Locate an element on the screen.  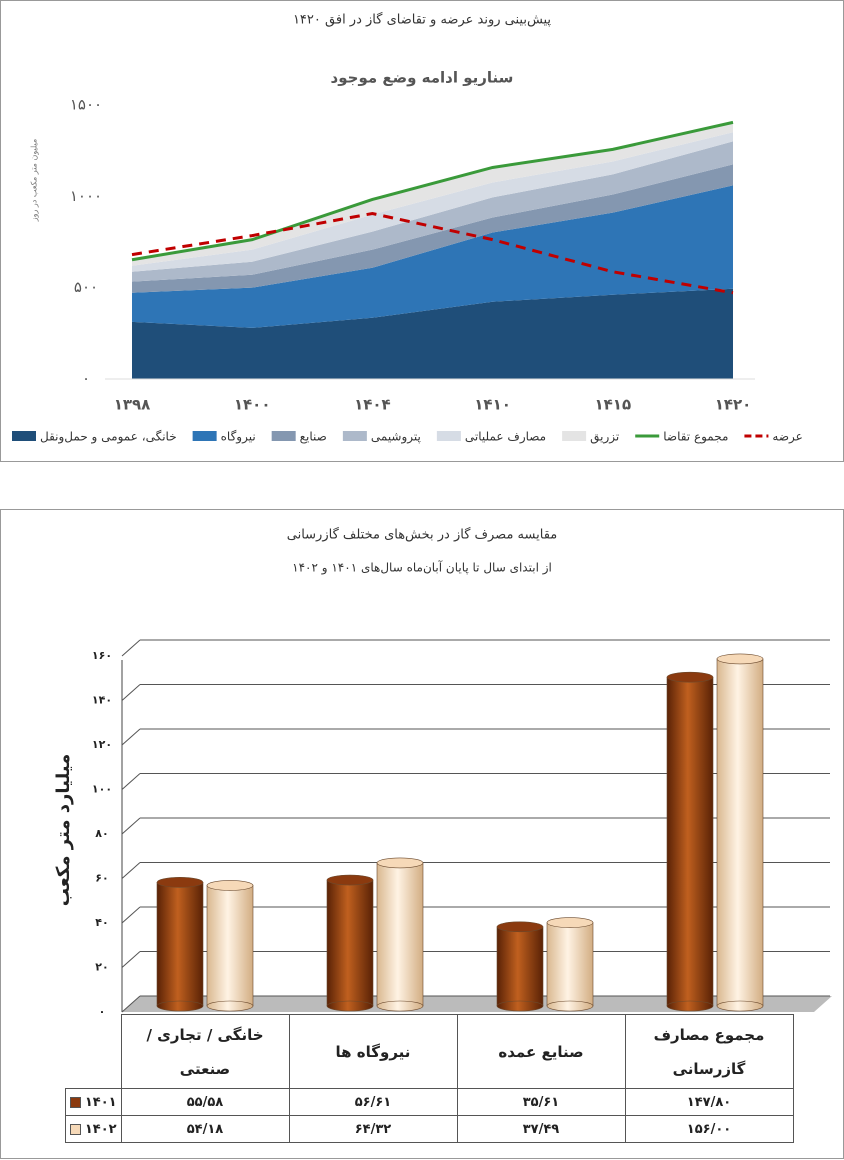
legend-label: مصارف عملیاتی is located at coordinates (505, 437).